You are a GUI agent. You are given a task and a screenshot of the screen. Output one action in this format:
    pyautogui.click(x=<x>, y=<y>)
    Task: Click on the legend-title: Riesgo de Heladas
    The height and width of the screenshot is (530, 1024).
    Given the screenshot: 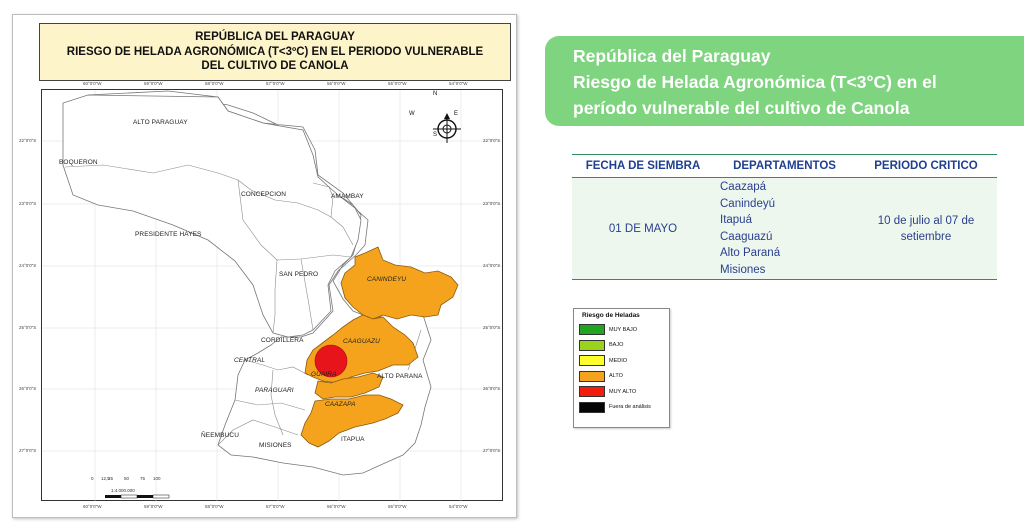 What is the action you would take?
    pyautogui.click(x=611, y=315)
    